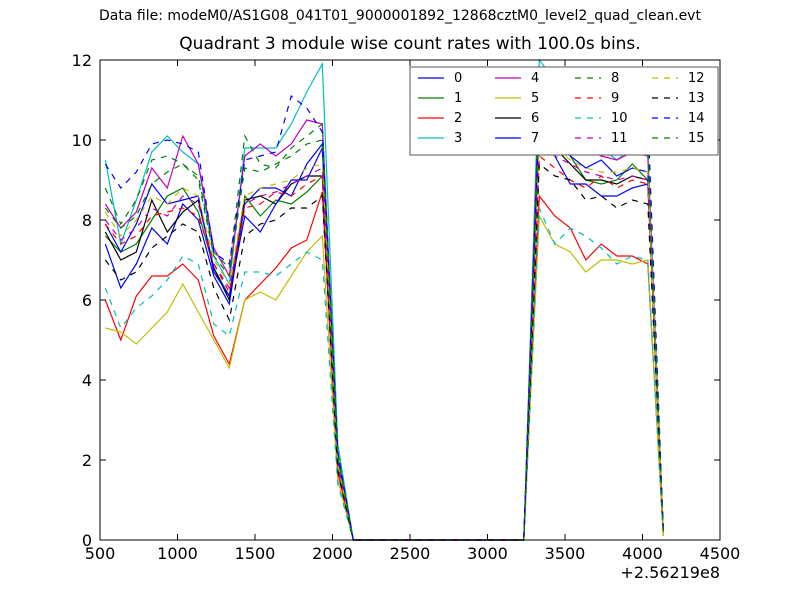 The width and height of the screenshot is (800, 600). I want to click on legend-label-14: 14, so click(696, 118).